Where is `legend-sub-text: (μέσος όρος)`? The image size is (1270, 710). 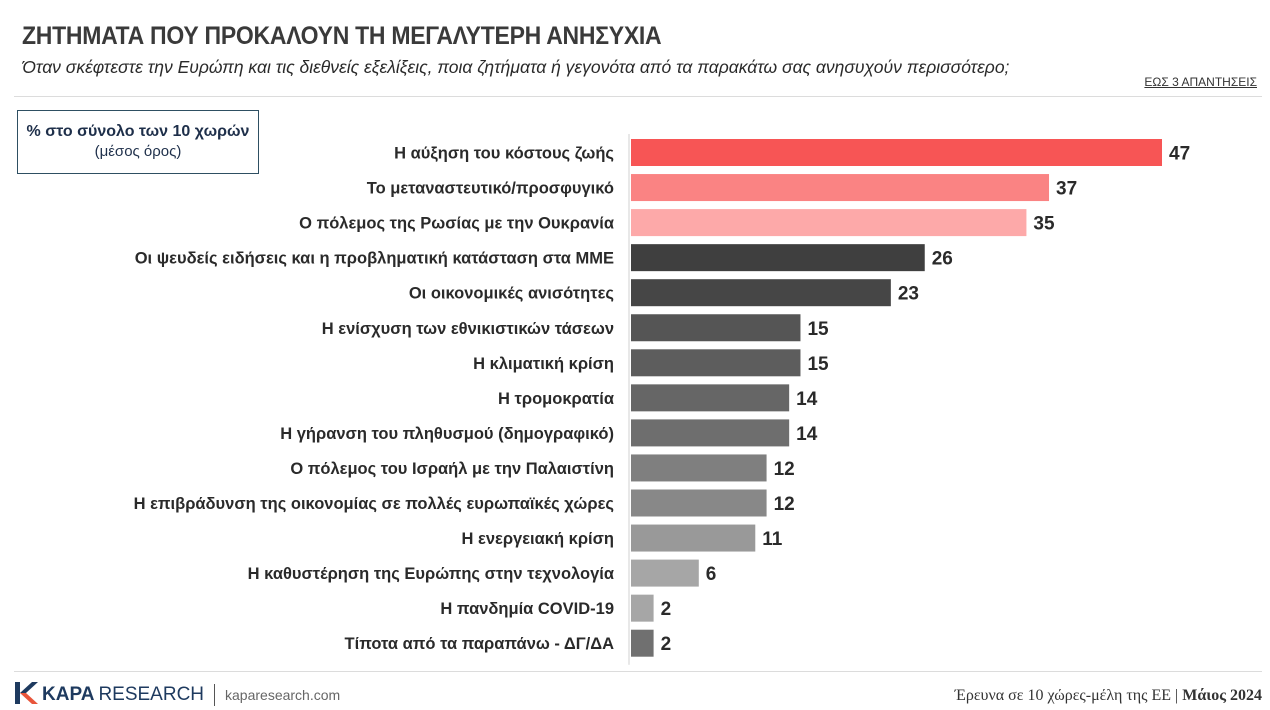
legend-sub-text: (μέσος όρος) is located at coordinates (138, 151).